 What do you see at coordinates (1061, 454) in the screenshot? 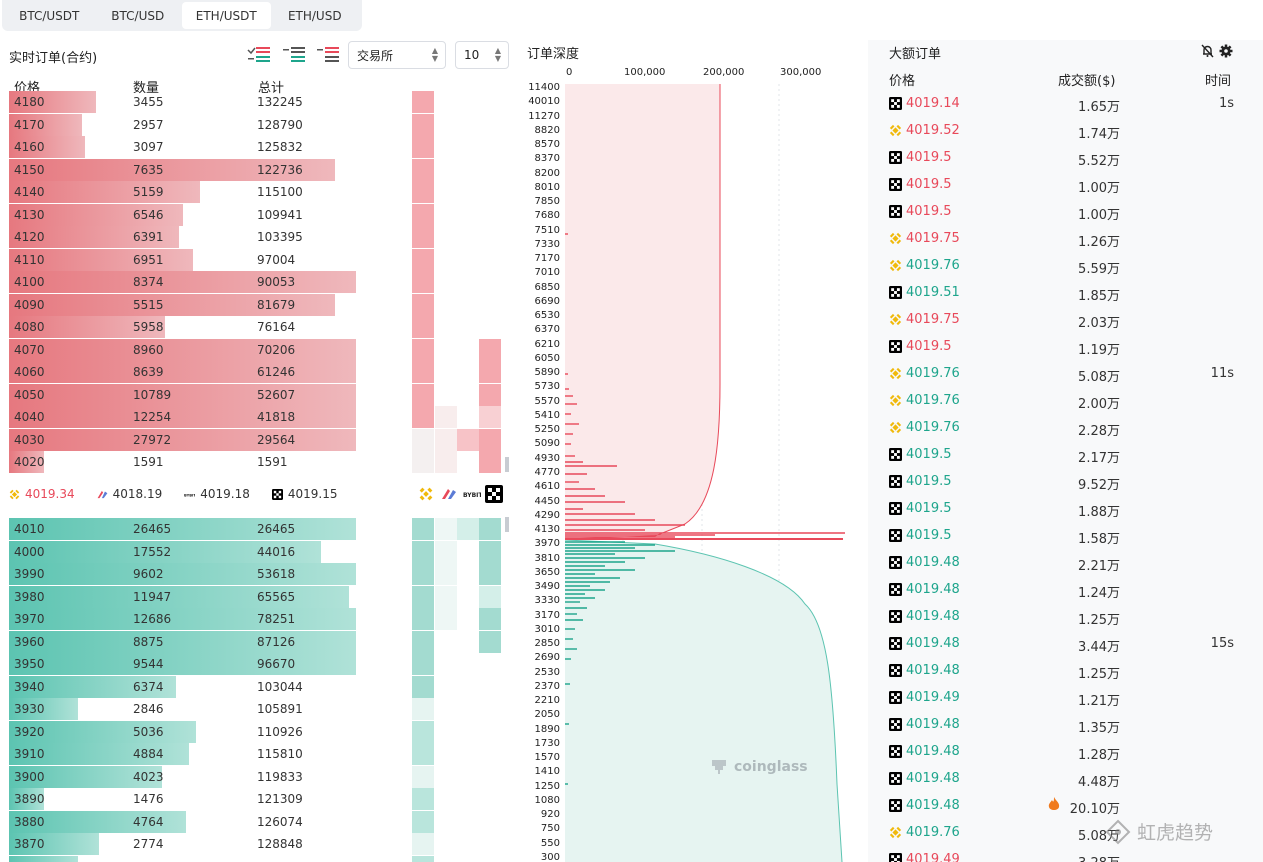
I see `large-order-row: 4019.5 2.17万` at bounding box center [1061, 454].